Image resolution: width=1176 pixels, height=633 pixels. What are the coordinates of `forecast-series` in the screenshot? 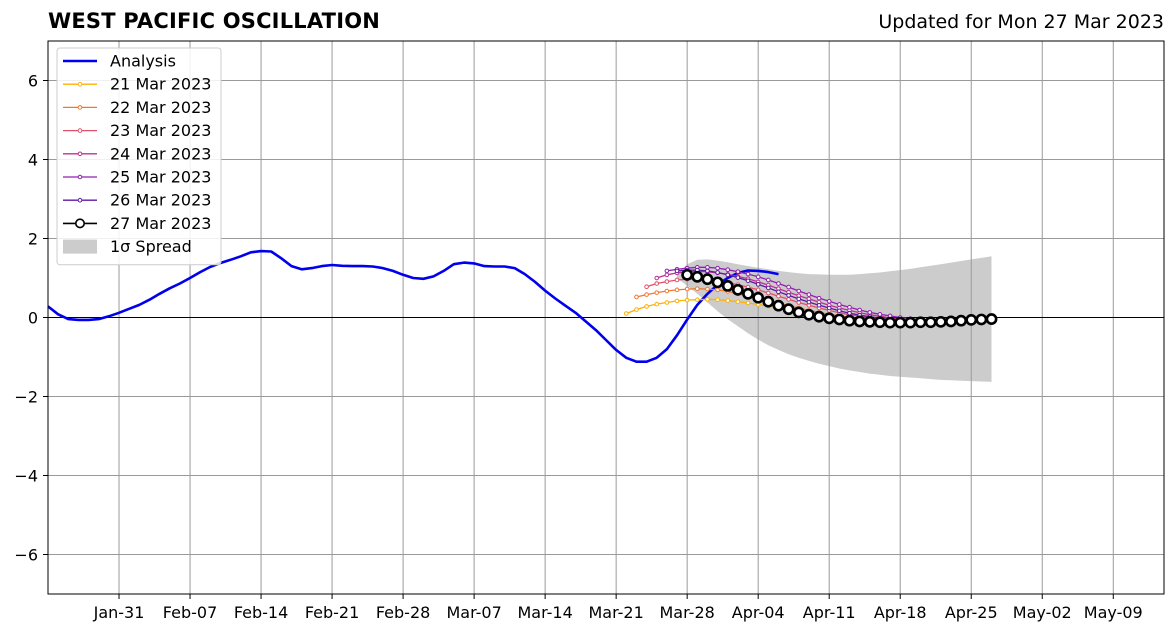 It's located at (839, 298).